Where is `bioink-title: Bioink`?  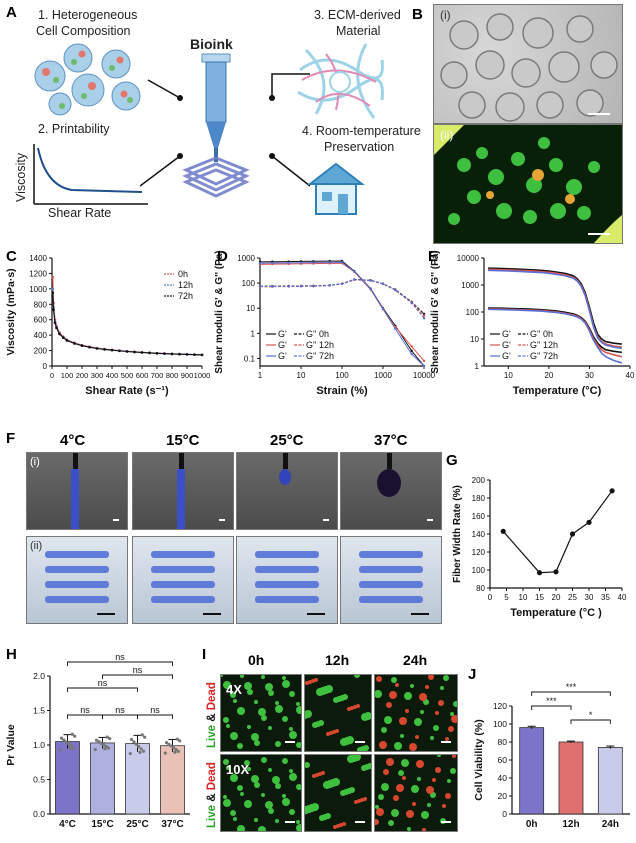
bioink-title: Bioink is located at coordinates (211, 44).